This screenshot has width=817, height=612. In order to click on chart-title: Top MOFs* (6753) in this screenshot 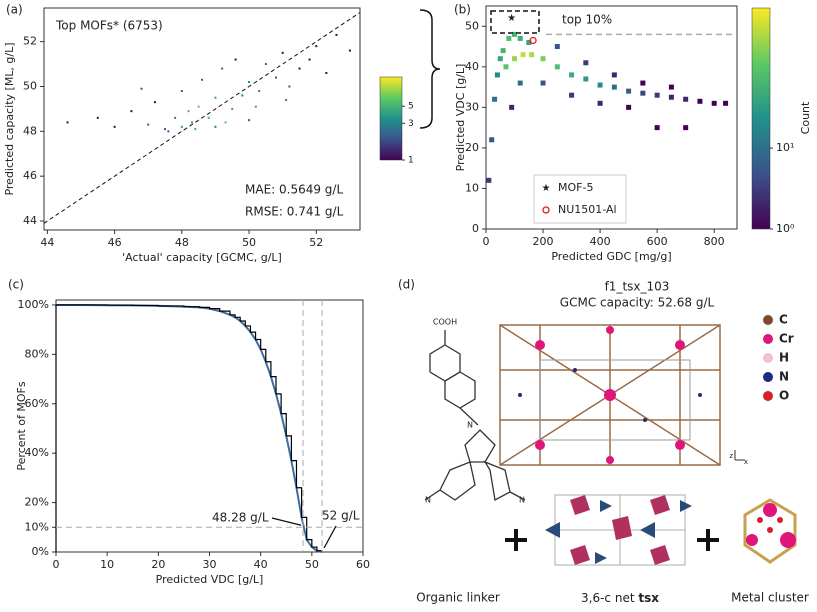, I will do `click(109, 26)`.